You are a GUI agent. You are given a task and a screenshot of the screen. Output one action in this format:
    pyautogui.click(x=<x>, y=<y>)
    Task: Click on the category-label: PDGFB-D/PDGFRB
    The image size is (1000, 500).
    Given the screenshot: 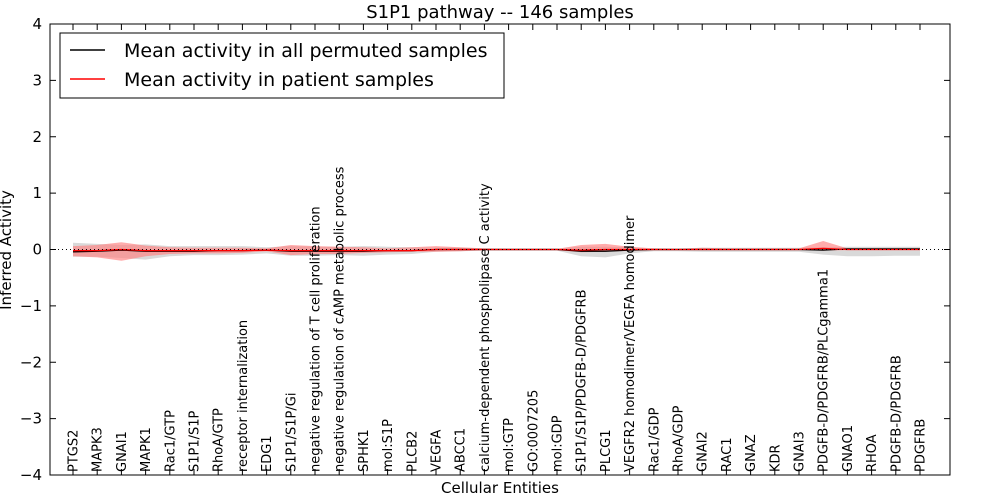 What is the action you would take?
    pyautogui.click(x=896, y=413)
    